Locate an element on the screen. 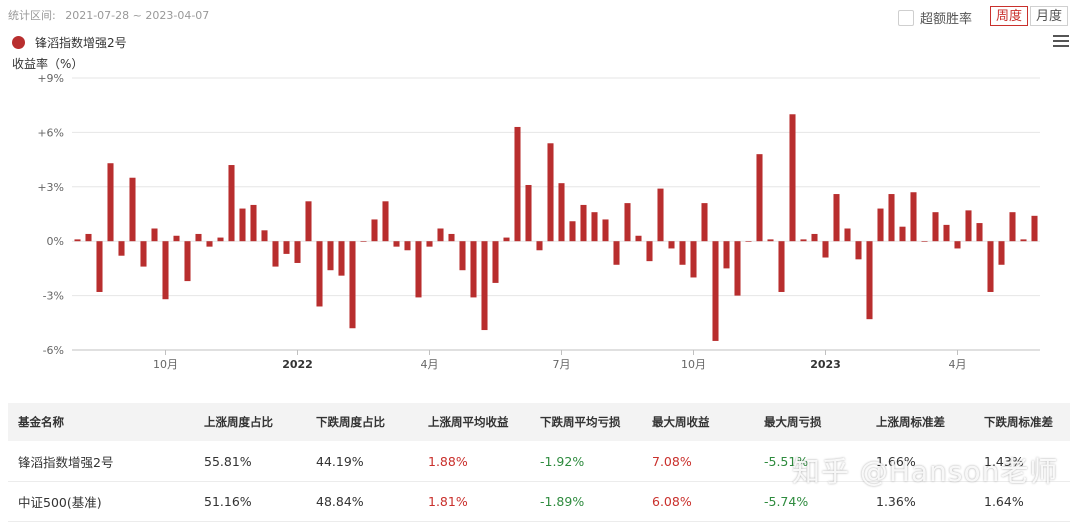 This screenshot has height=522, width=1080. hamburger-menu-icon is located at coordinates (1061, 42).